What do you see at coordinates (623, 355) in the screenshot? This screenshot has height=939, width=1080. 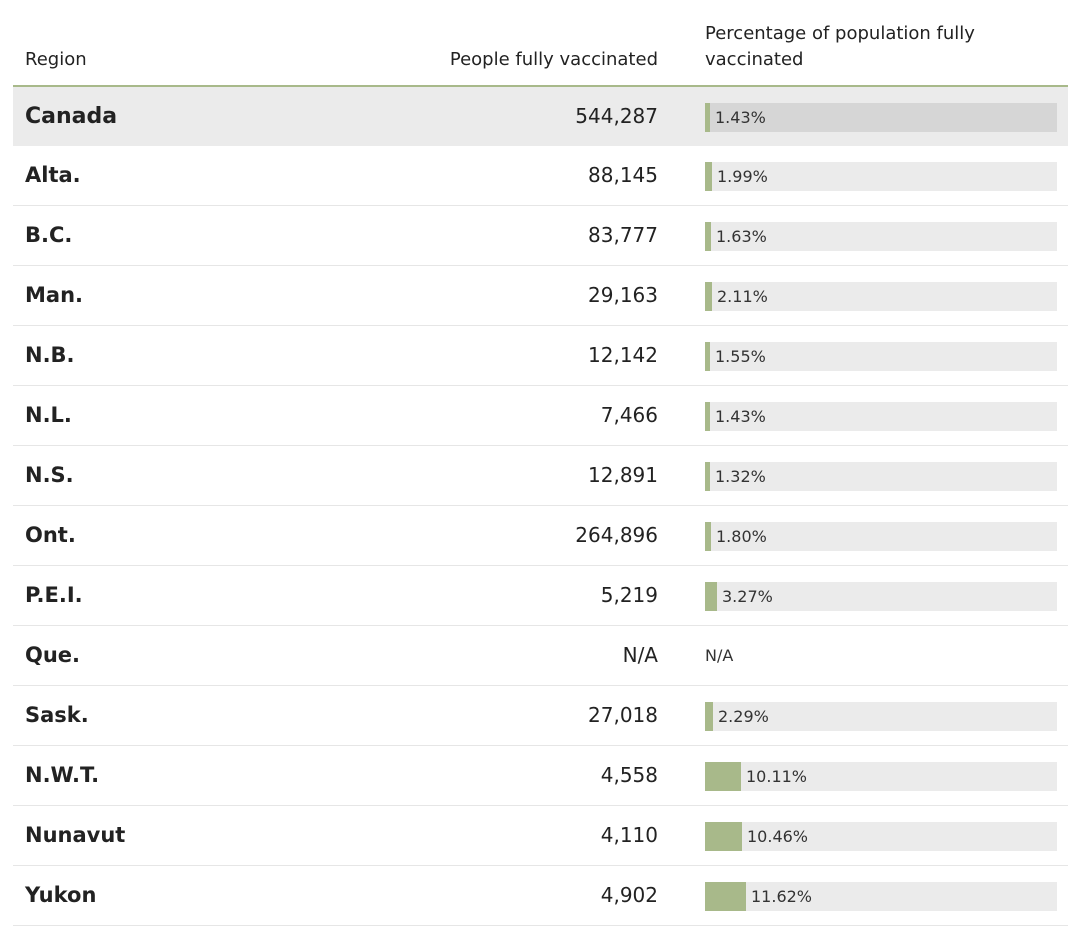 I see `people-cell: 12,142` at bounding box center [623, 355].